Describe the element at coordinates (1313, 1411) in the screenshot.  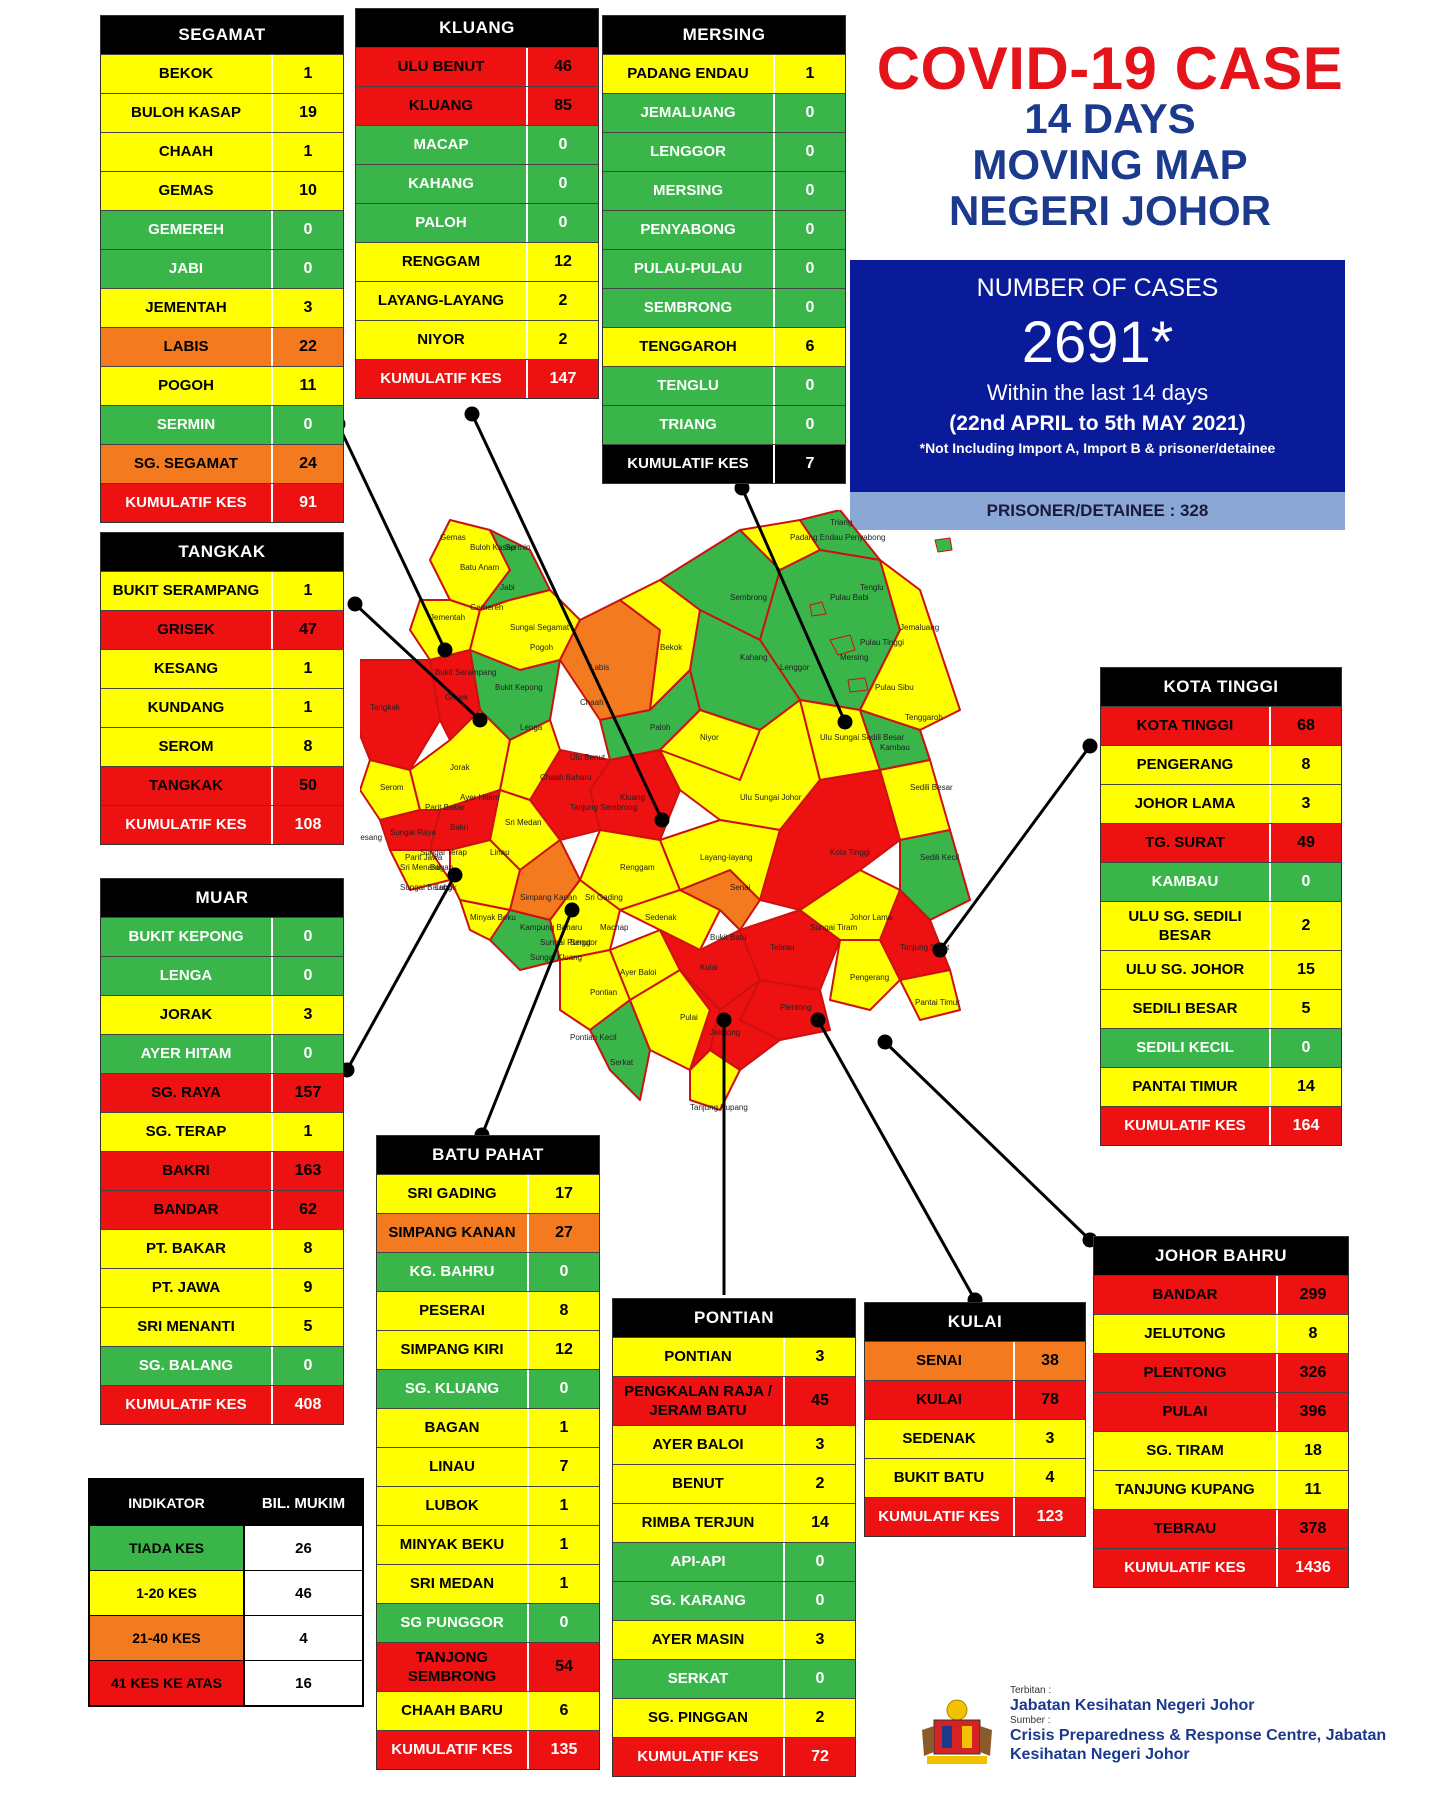
I see `case-count: 396` at that location.